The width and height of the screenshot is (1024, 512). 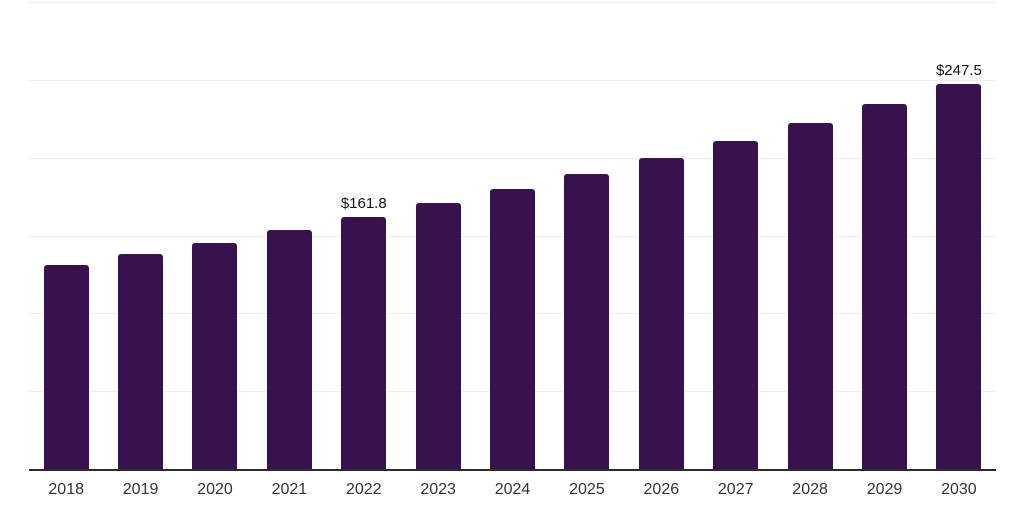 I want to click on bar-slot-2028, so click(x=810, y=235).